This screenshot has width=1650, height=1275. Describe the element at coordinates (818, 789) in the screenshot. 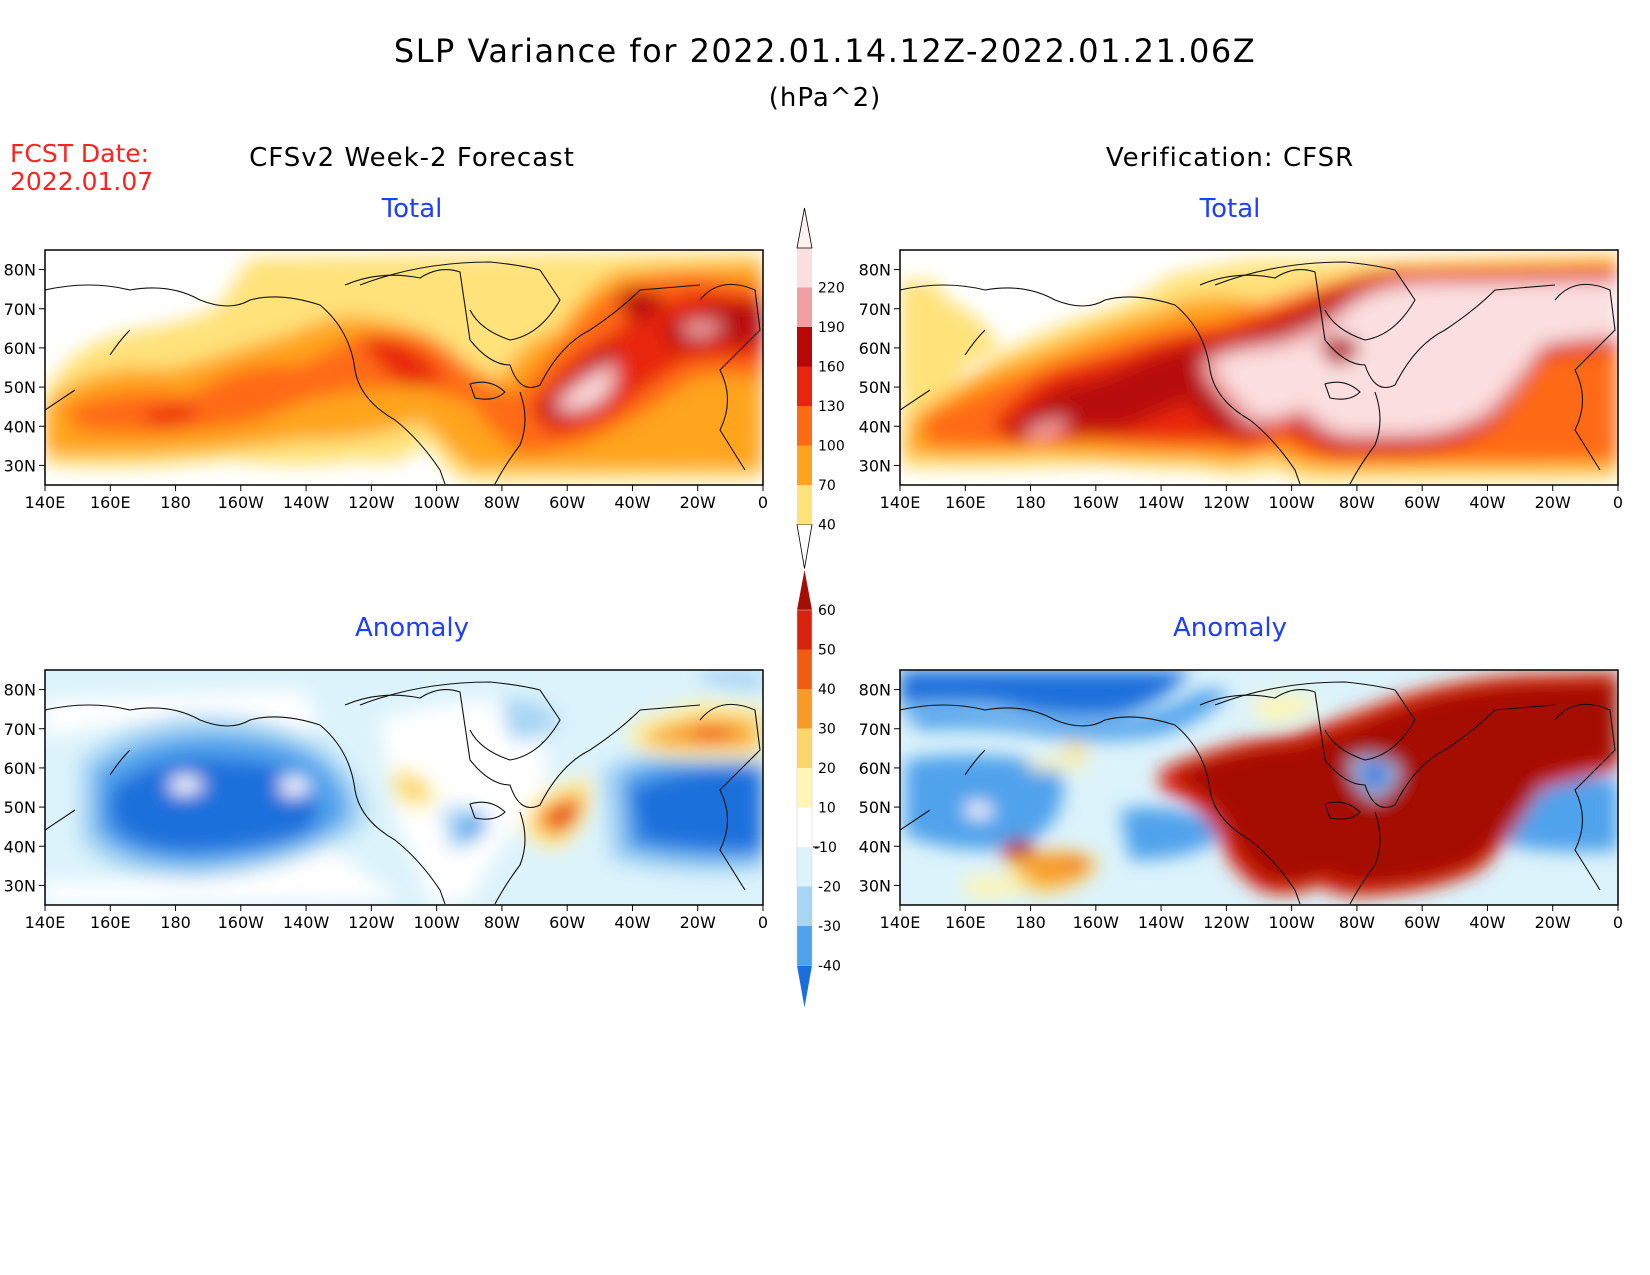

I see `anomaly-colorbar: 60 50 40 30 20 10 -10 -20 -30 -40` at that location.